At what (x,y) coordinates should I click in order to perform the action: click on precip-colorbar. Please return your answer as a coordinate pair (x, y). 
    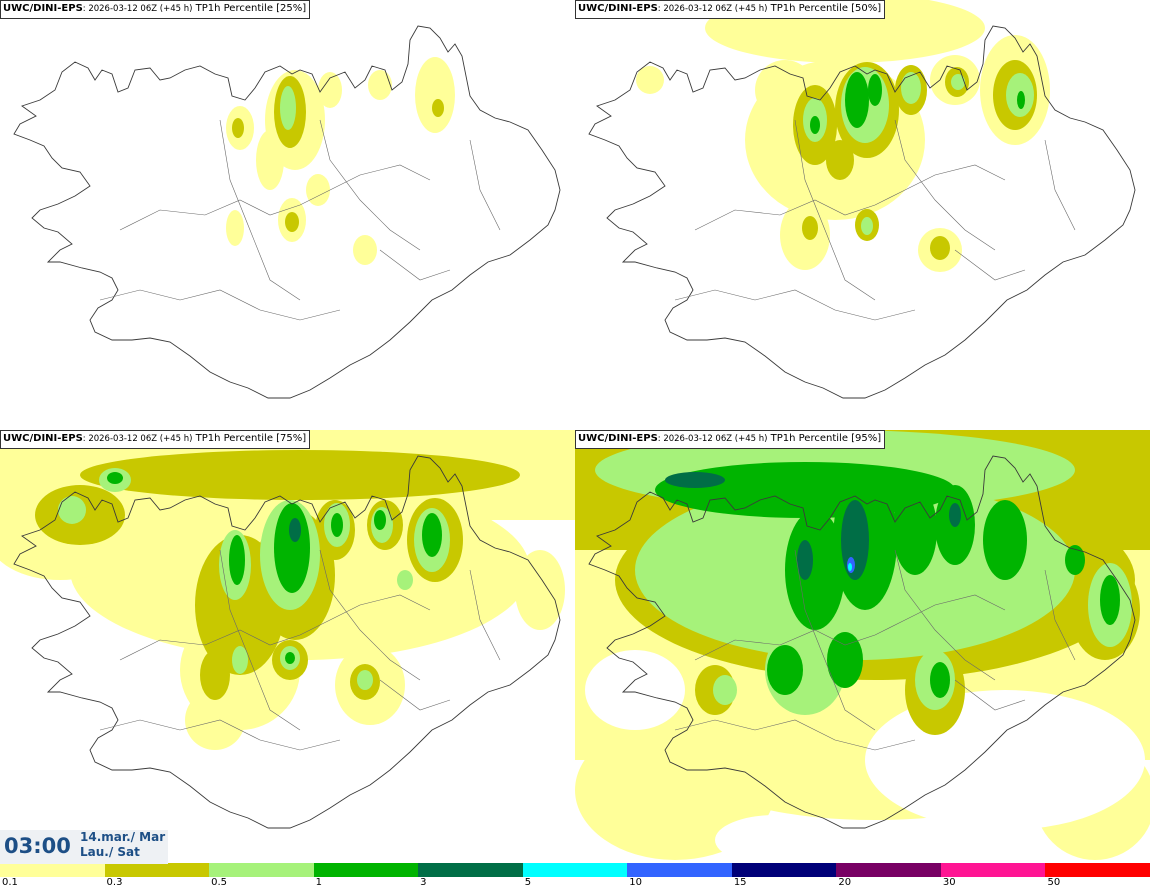
    Looking at the image, I should click on (575, 870).